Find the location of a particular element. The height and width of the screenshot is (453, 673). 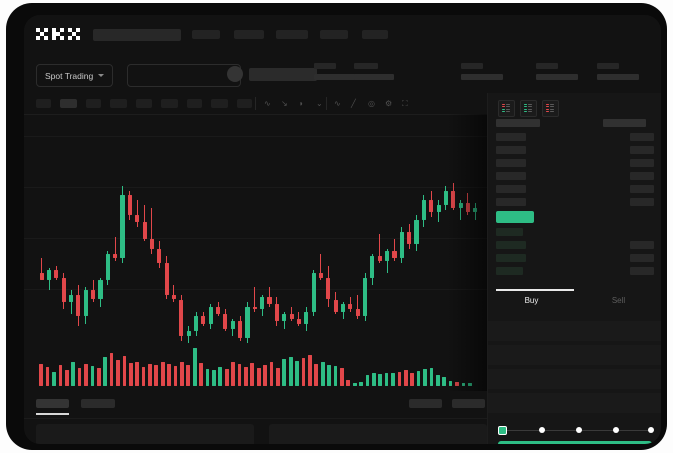

measure-icon: ╱ is located at coordinates (353, 103).